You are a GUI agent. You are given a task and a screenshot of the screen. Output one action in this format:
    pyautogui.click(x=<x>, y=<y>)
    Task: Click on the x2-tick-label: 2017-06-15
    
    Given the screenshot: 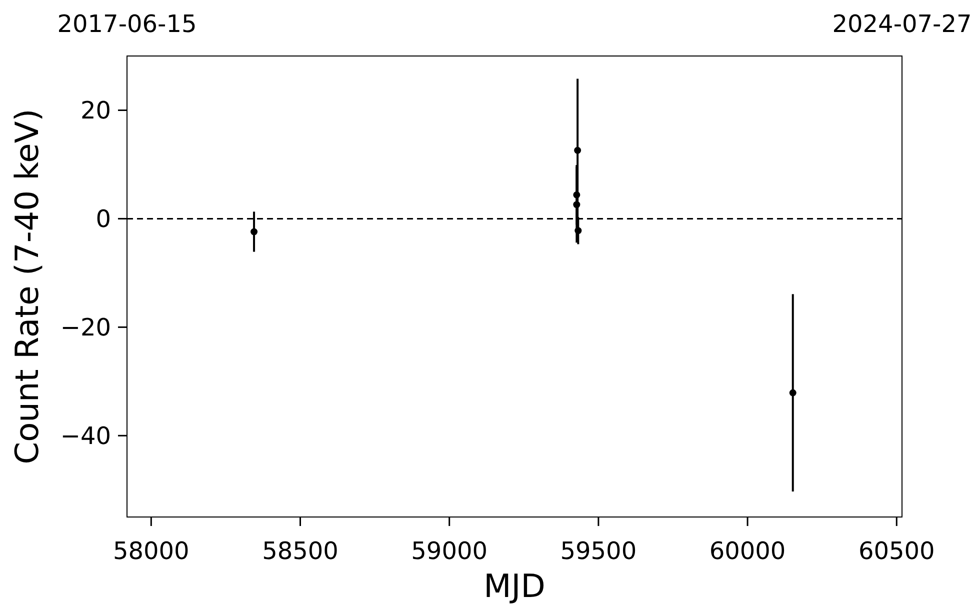 What is the action you would take?
    pyautogui.click(x=127, y=24)
    